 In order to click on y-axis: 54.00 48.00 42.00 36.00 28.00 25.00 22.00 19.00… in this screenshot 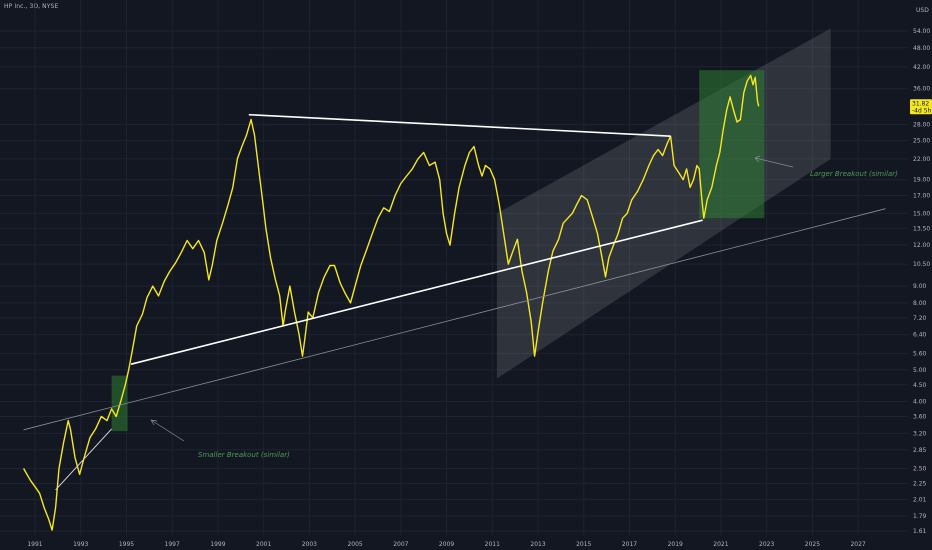, I will do `click(921, 281)`.